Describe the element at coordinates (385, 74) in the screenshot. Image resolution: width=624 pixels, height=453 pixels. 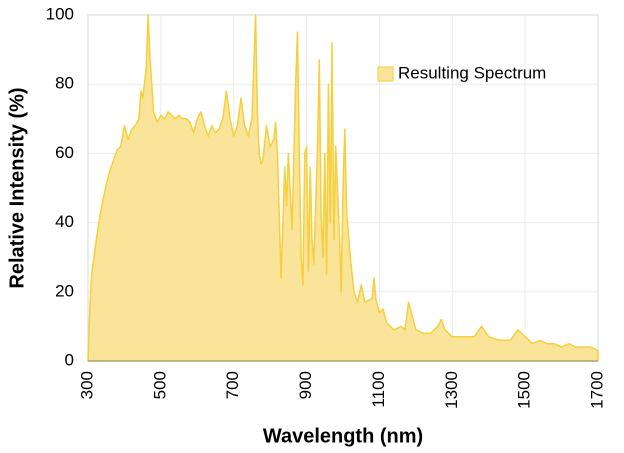
I see `legend-swatch` at that location.